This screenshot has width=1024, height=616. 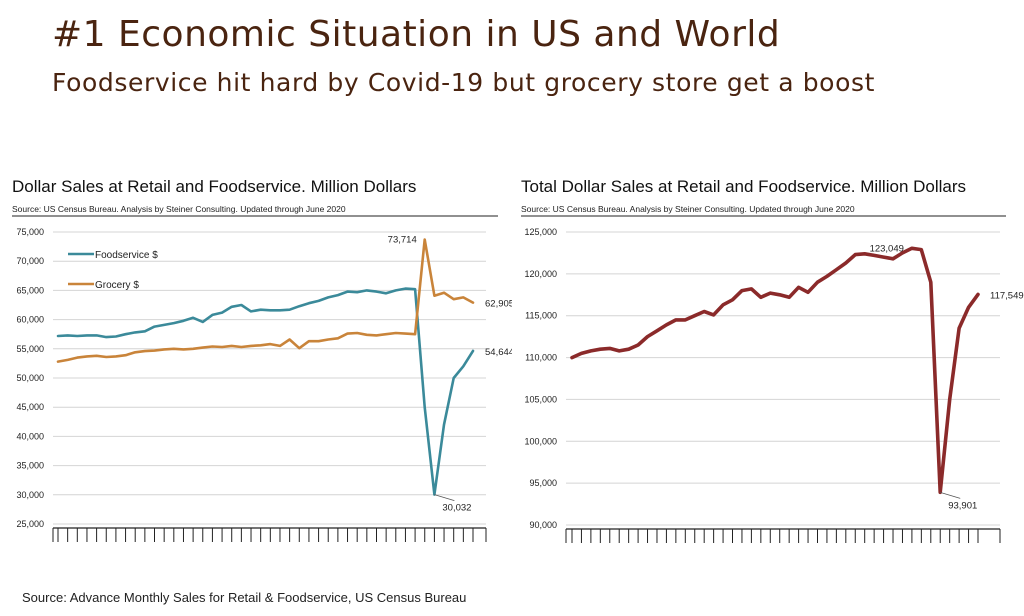 What do you see at coordinates (30, 290) in the screenshot?
I see `y-tick-label: 65,000` at bounding box center [30, 290].